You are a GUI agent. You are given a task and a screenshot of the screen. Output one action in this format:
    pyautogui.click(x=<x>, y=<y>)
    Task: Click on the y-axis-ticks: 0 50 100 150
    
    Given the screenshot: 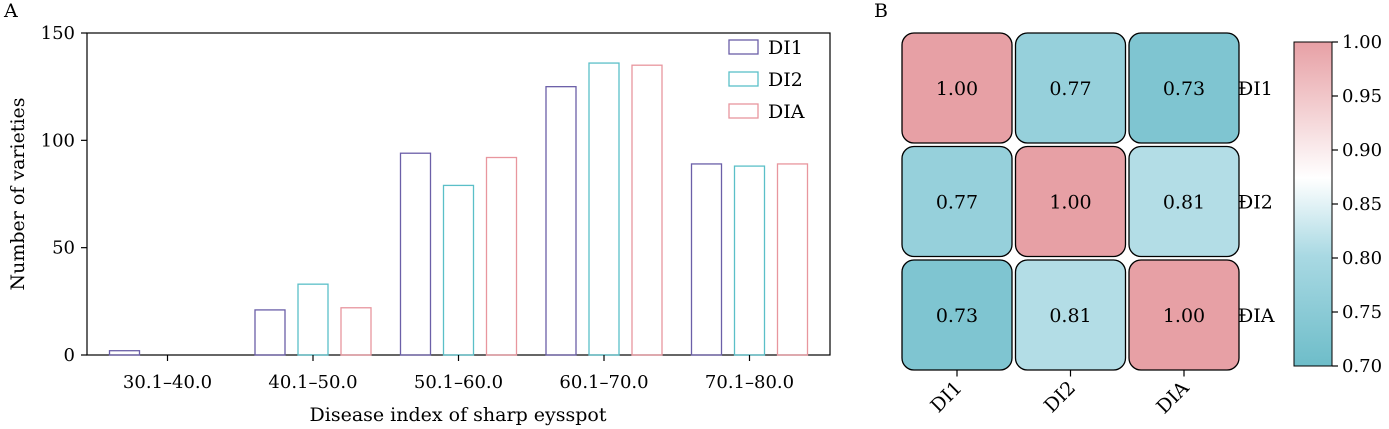 What is the action you would take?
    pyautogui.click(x=64, y=194)
    